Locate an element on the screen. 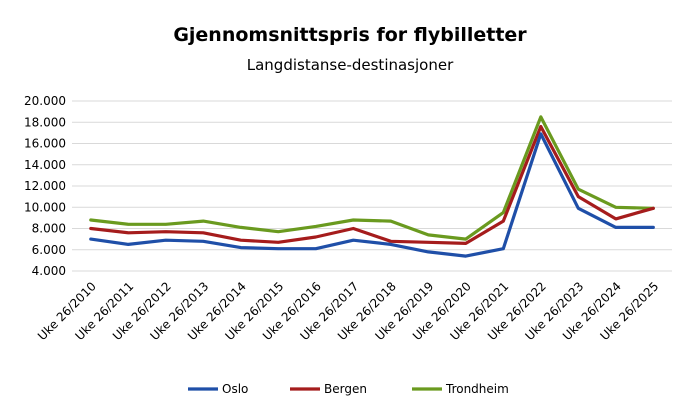  y-tick-label: 8.000 is located at coordinates (49, 229).